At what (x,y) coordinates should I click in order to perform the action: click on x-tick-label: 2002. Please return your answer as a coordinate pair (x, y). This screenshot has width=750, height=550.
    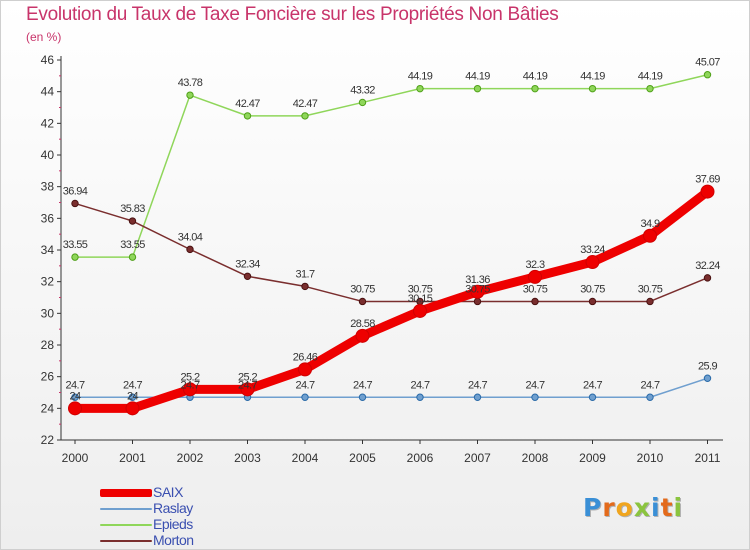
    Looking at the image, I should click on (190, 458).